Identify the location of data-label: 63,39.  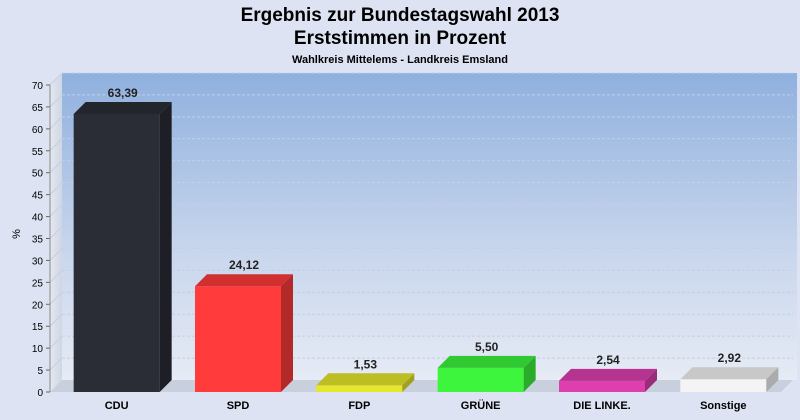
(123, 93).